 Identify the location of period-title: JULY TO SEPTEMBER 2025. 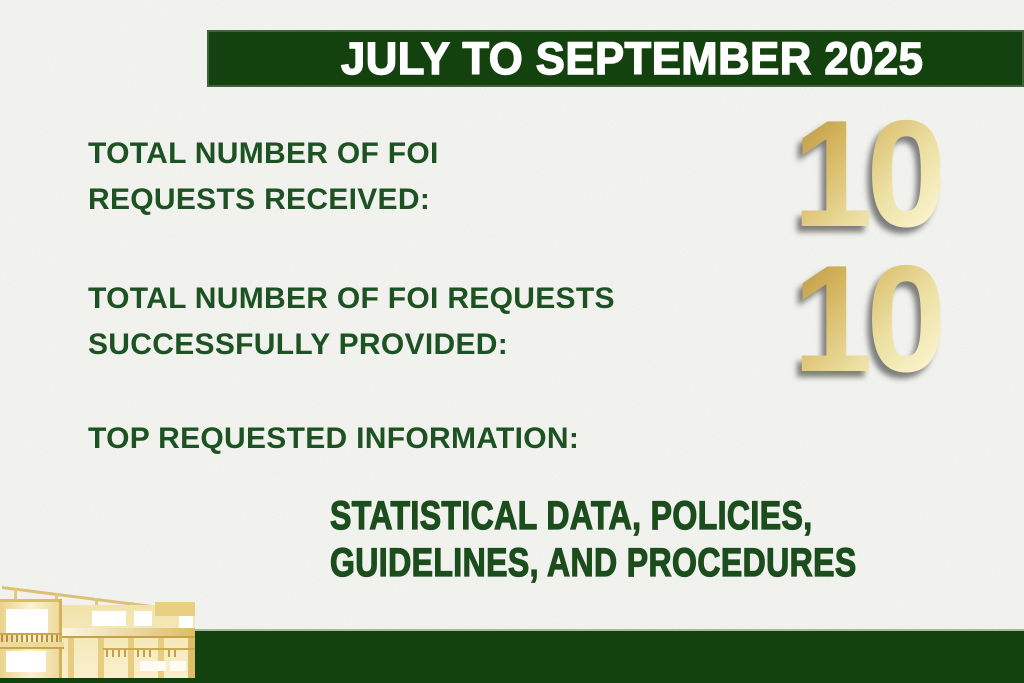
(632, 58).